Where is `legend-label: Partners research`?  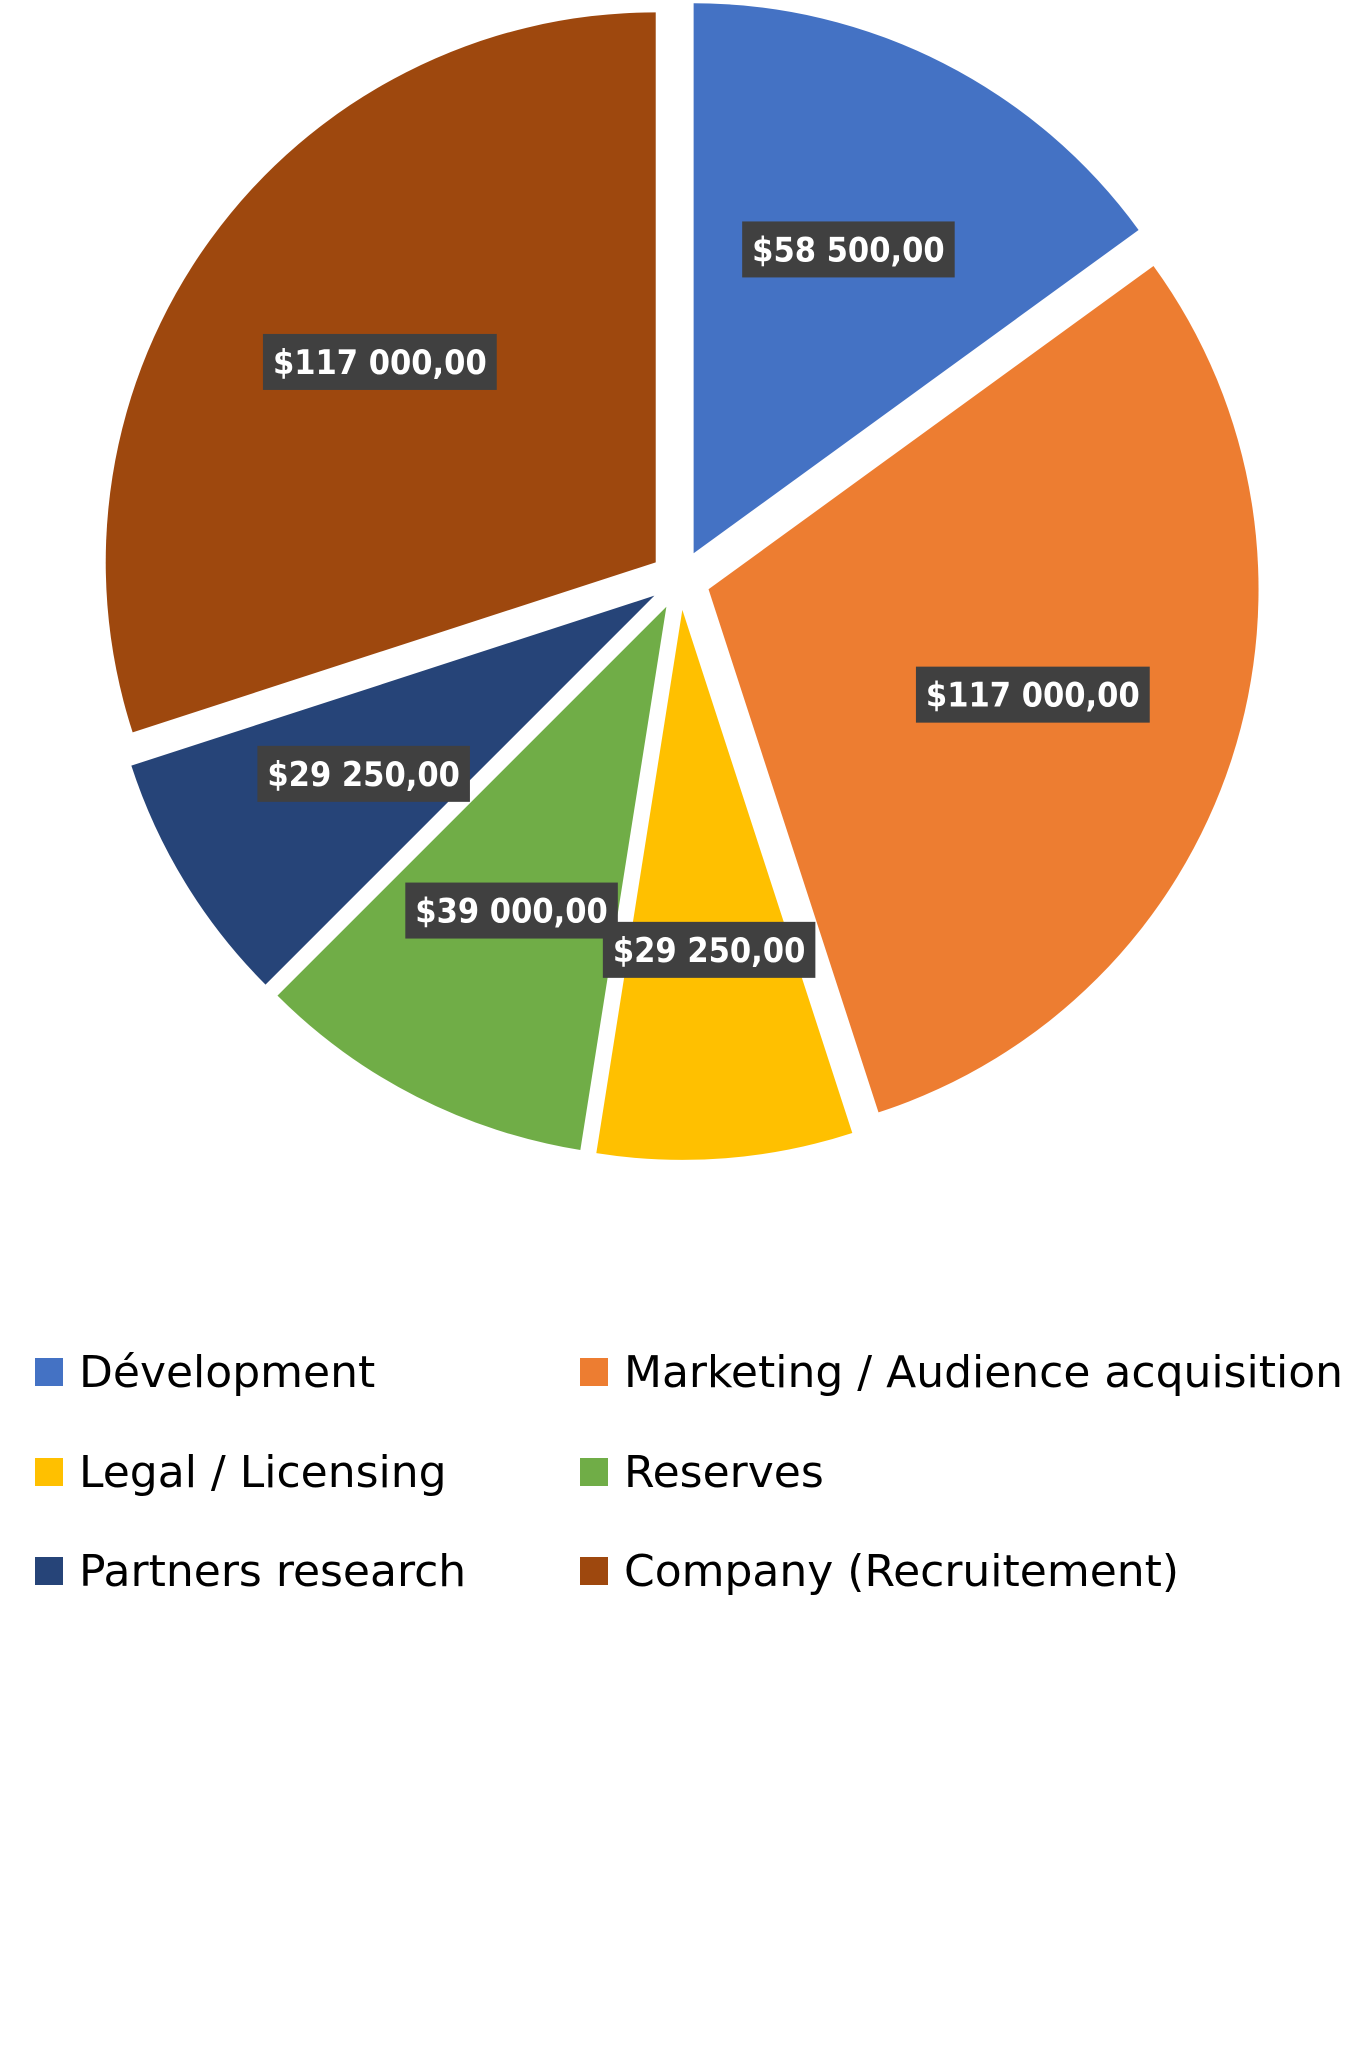 legend-label: Partners research is located at coordinates (272, 1571).